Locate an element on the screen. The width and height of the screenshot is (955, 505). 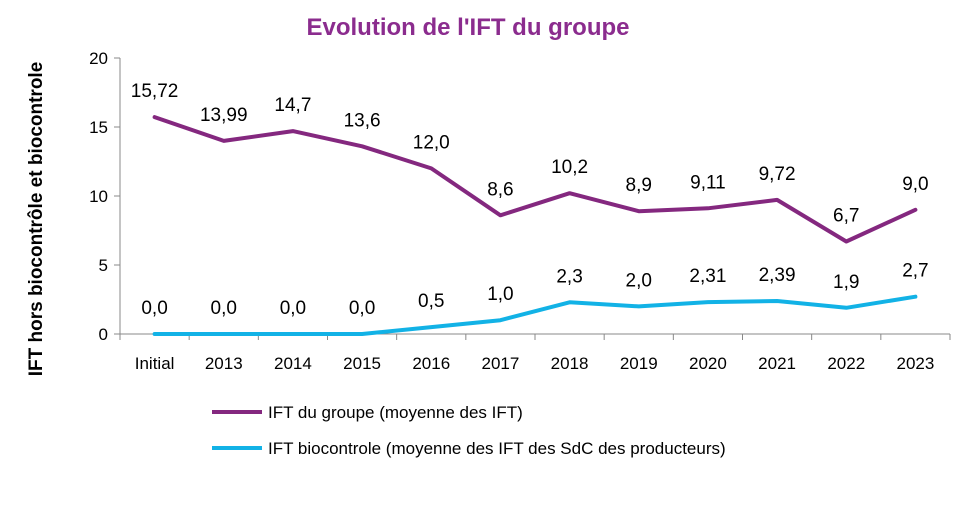
x-tick-label: 2021 is located at coordinates (777, 363).